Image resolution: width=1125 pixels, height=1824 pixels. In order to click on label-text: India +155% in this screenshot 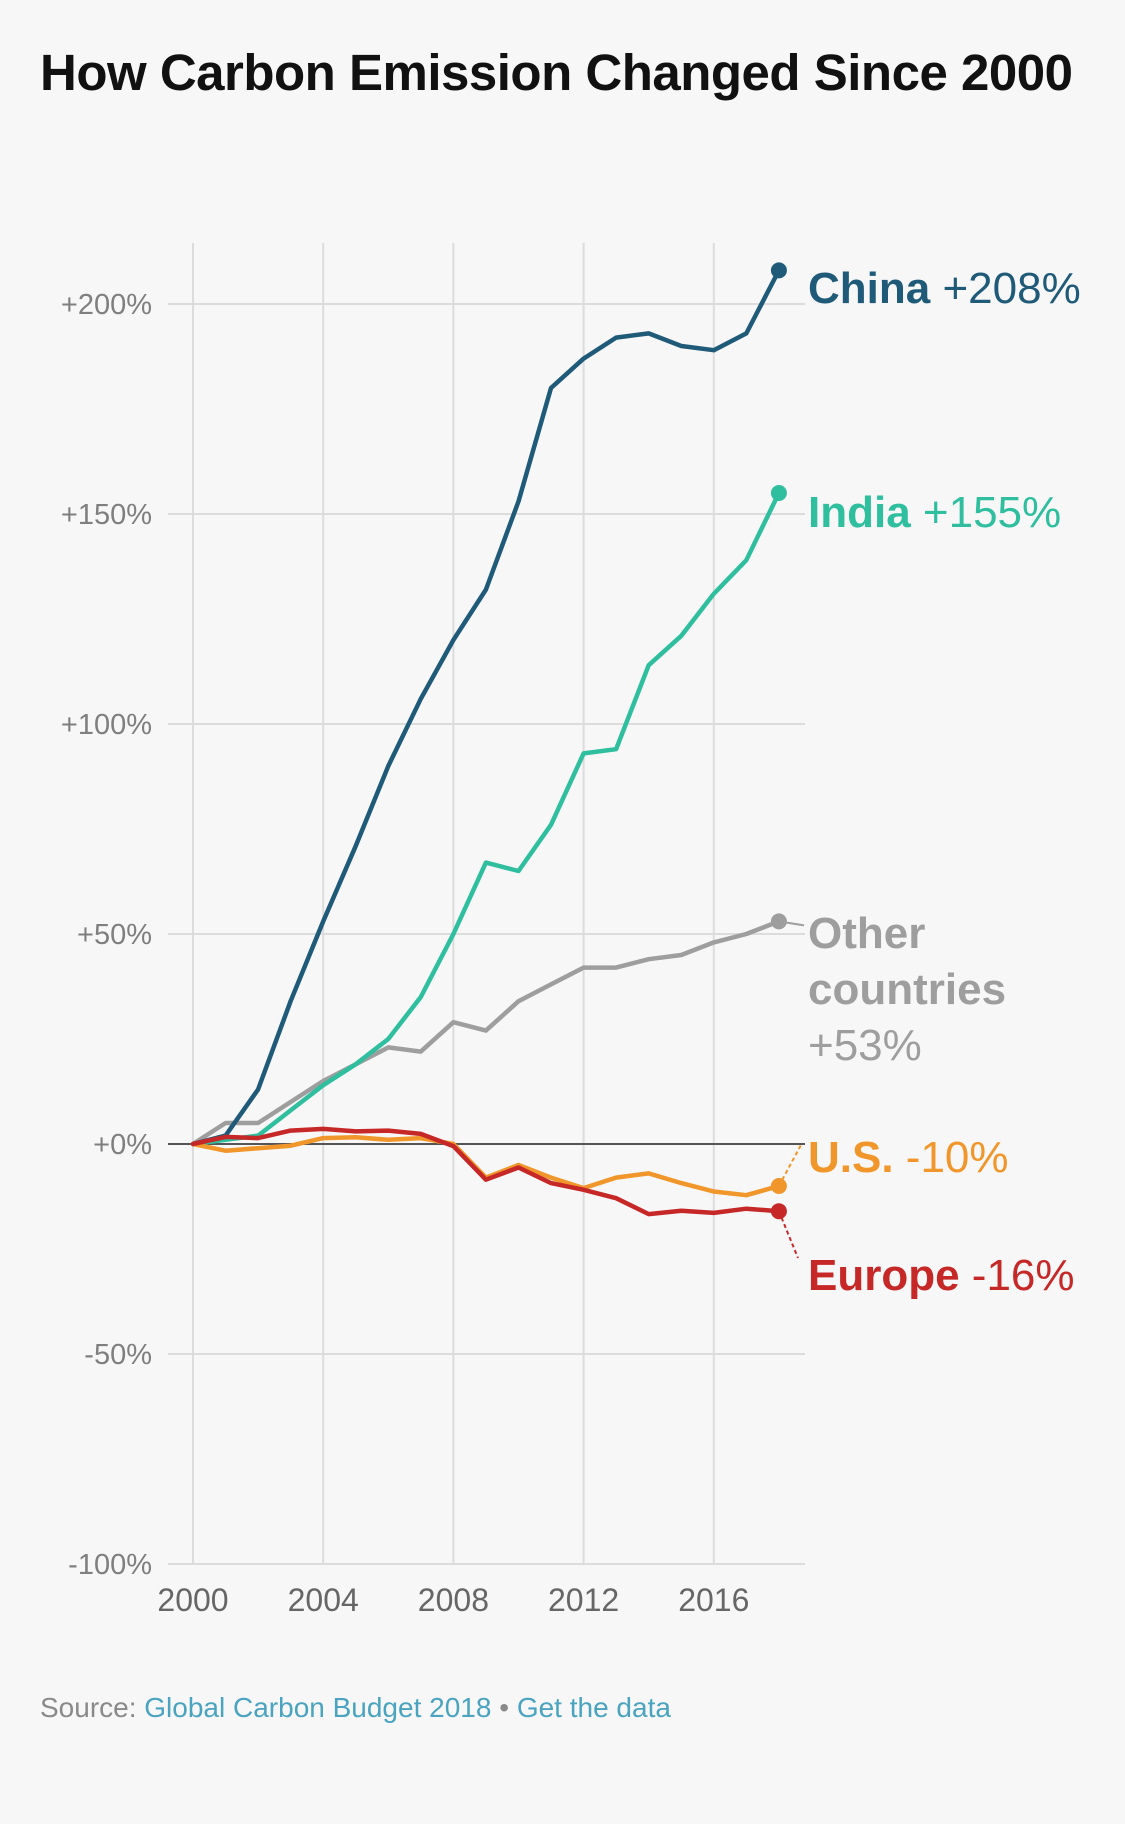, I will do `click(934, 512)`.